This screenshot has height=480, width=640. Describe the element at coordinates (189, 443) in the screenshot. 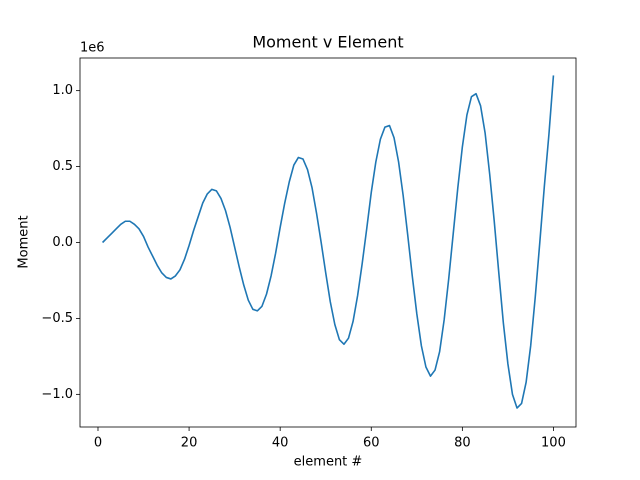

I see `x-tick-label: 20` at that location.